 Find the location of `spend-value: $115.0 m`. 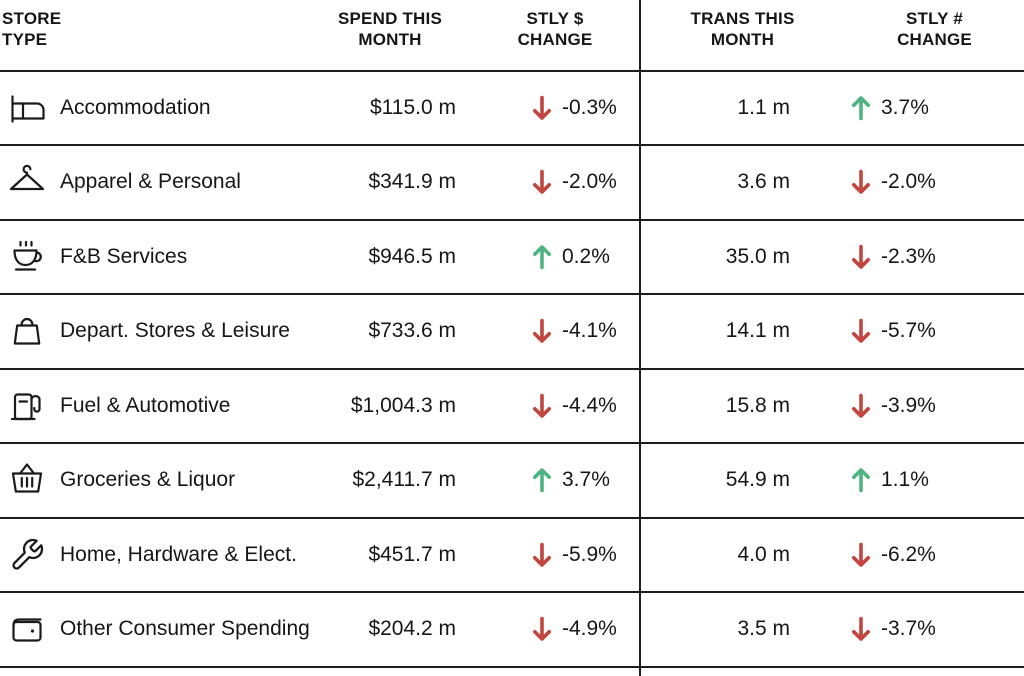

spend-value: $115.0 m is located at coordinates (413, 107).